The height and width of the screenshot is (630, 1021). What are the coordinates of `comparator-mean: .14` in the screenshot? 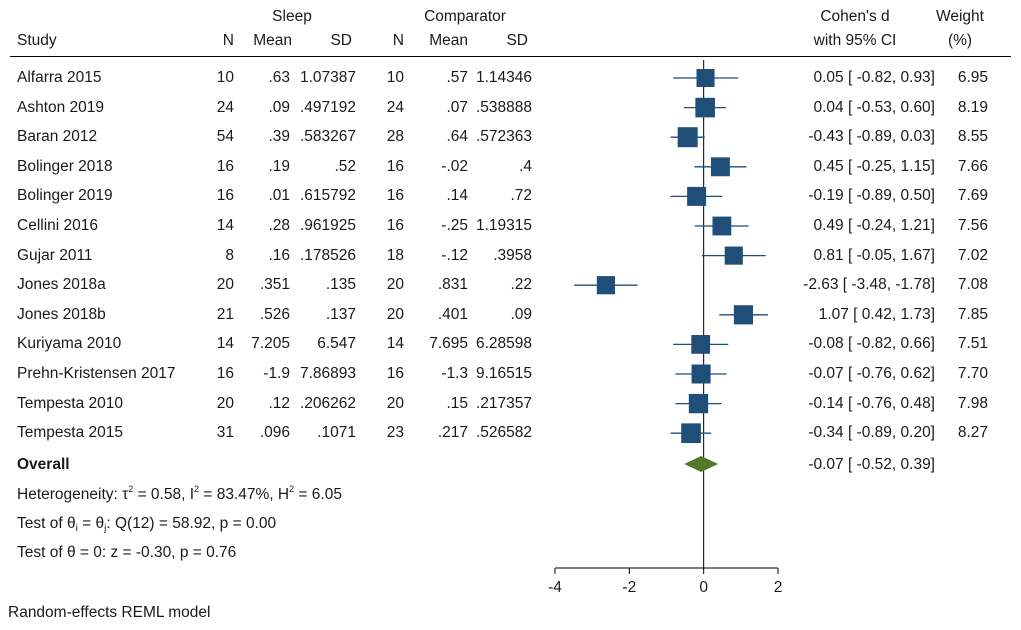 It's located at (457, 196).